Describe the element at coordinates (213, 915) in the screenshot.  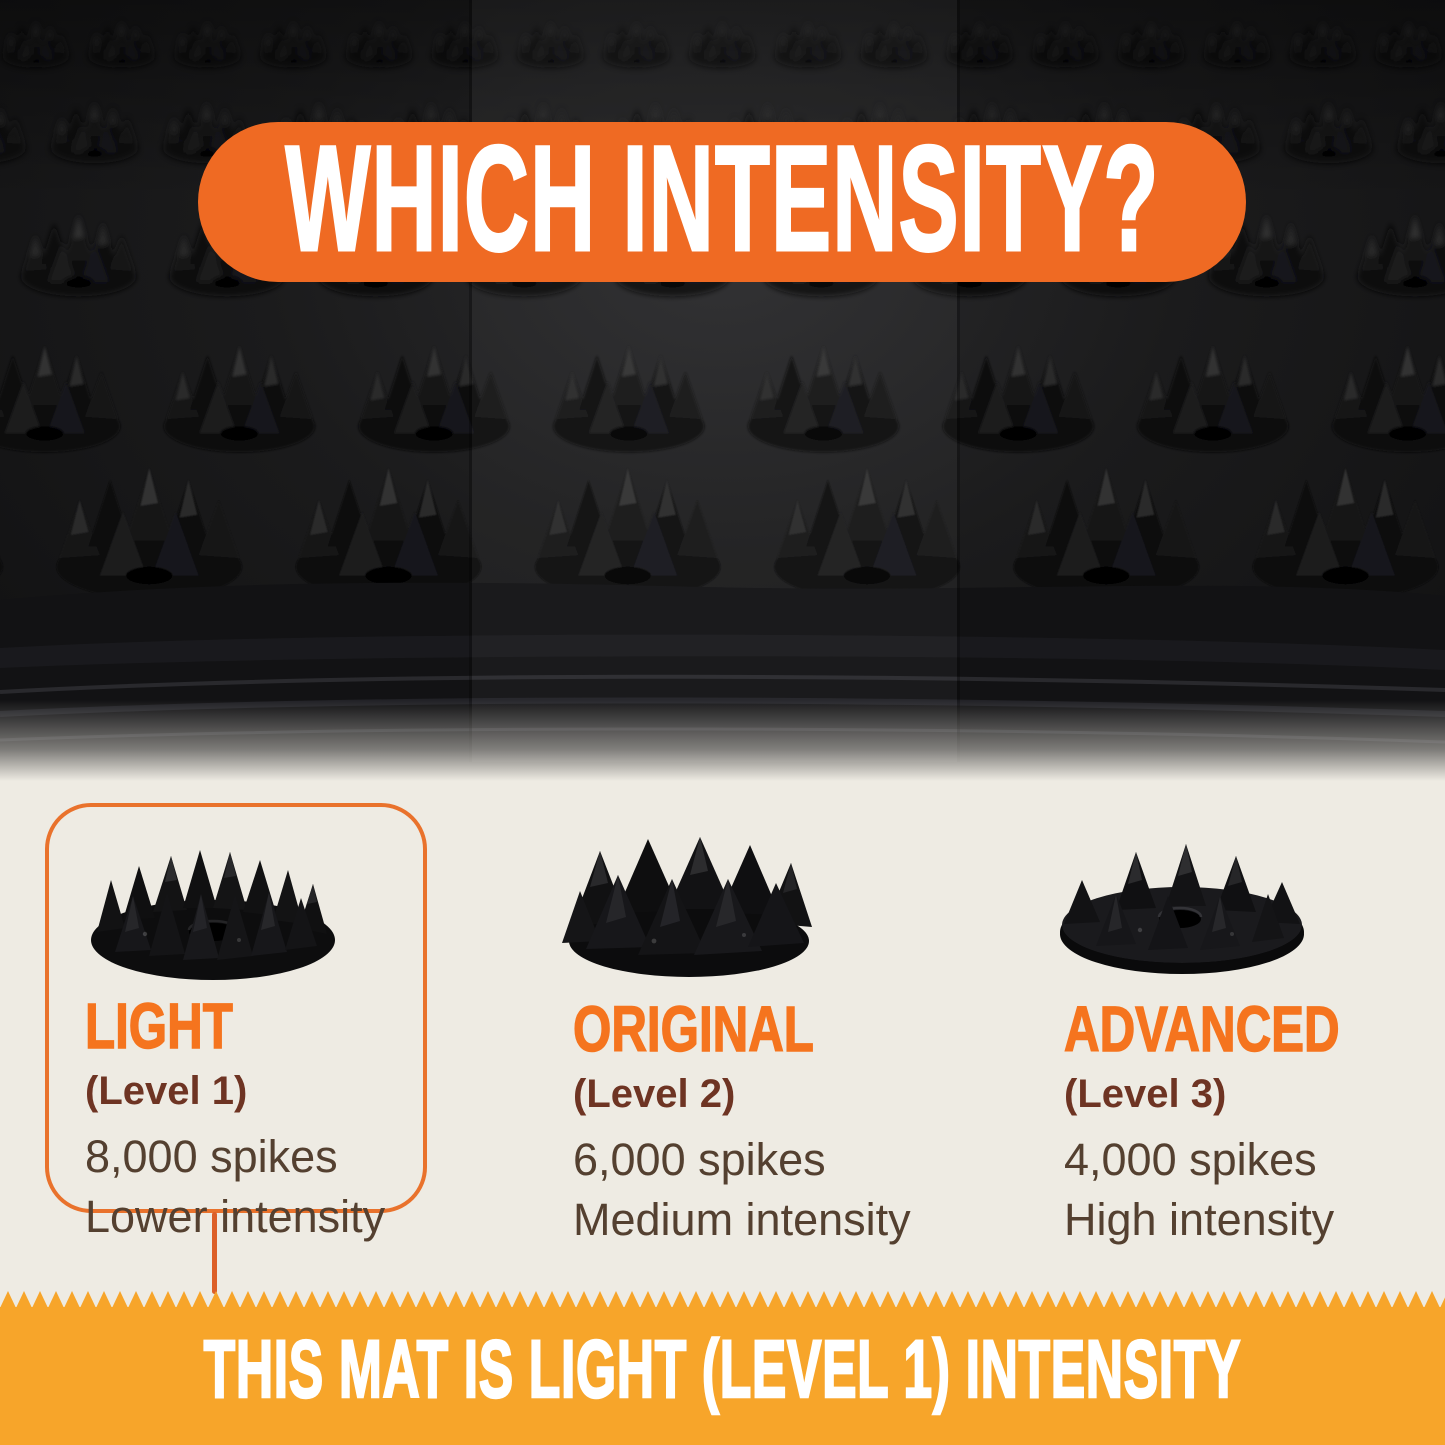
I see `spike-disc-light-icon` at that location.